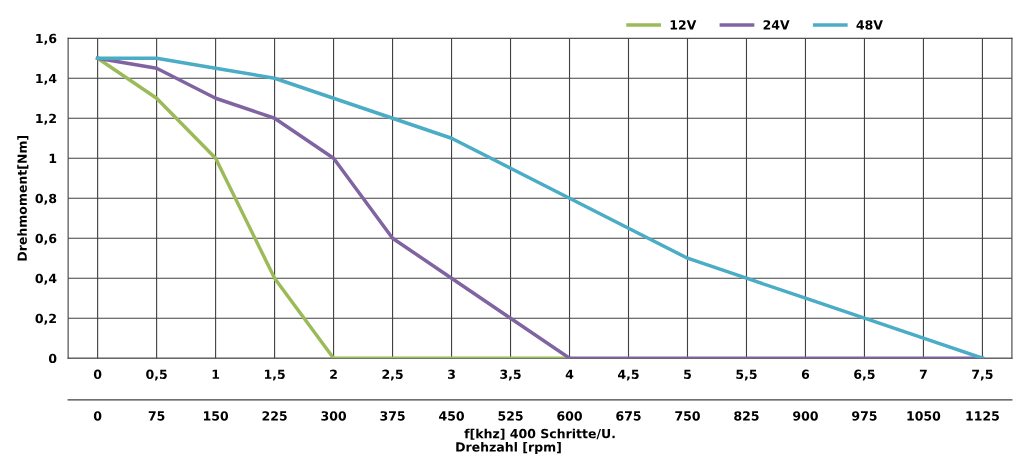  Describe the element at coordinates (982, 375) in the screenshot. I see `x-tick-label: 7,5` at that location.